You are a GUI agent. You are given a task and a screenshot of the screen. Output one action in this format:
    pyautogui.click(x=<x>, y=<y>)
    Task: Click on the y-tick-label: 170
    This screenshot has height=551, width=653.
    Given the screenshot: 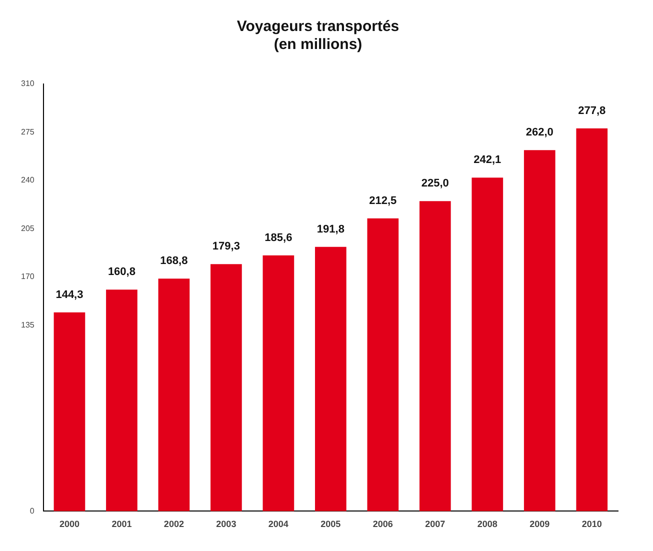 What is the action you would take?
    pyautogui.click(x=27, y=277)
    